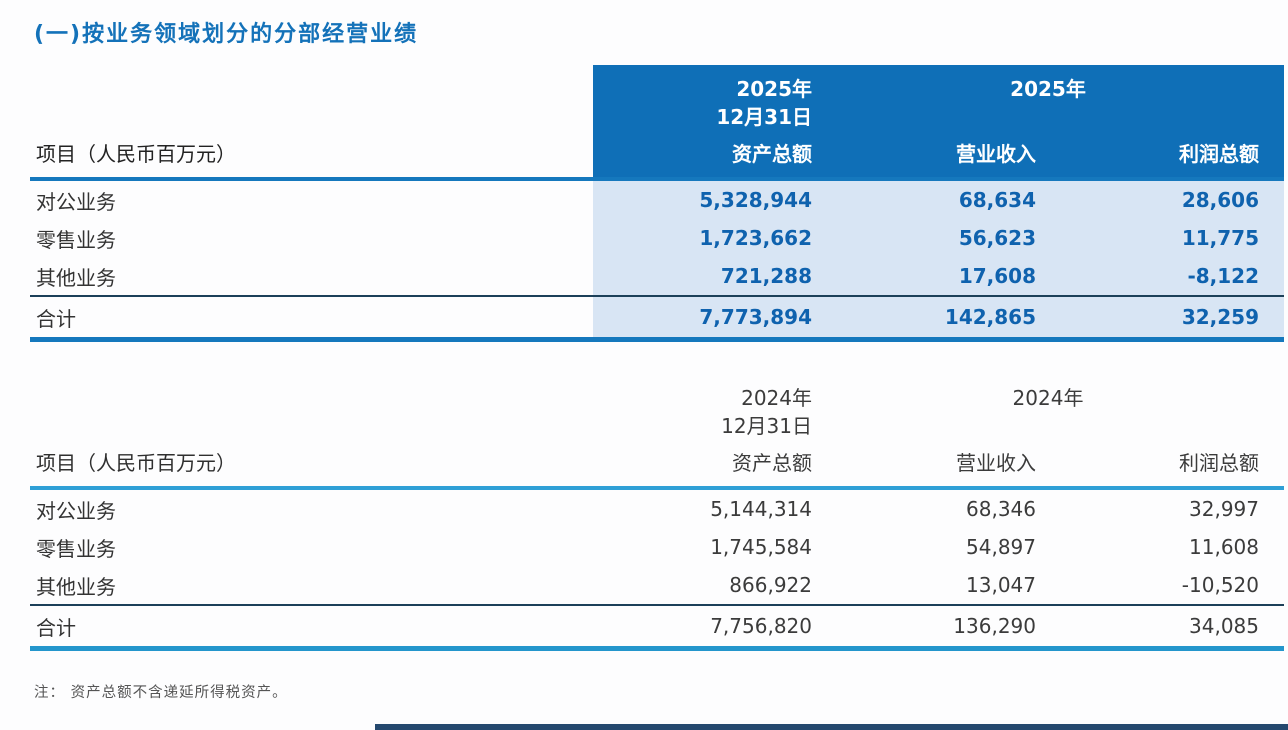 This screenshot has width=1288, height=730. Describe the element at coordinates (657, 238) in the screenshot. I see `business-row-retail: 零售业务 1,723,662 56,623 11,775` at that location.